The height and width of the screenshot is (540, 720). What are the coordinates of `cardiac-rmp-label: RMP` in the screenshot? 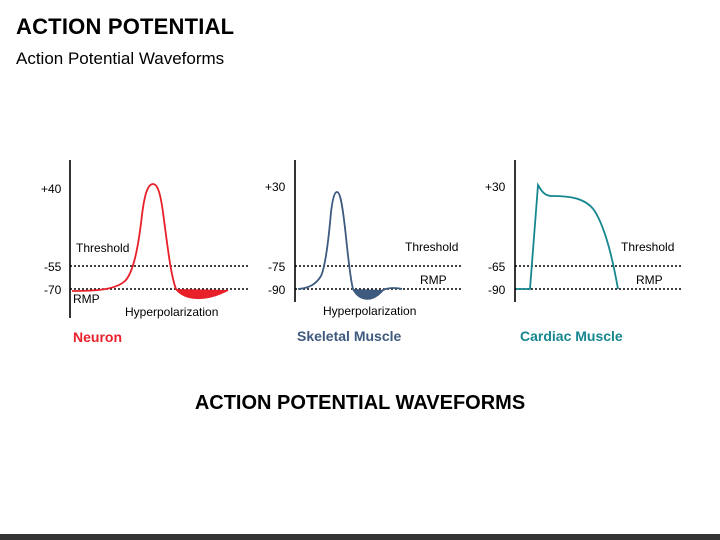 It's located at (649, 280).